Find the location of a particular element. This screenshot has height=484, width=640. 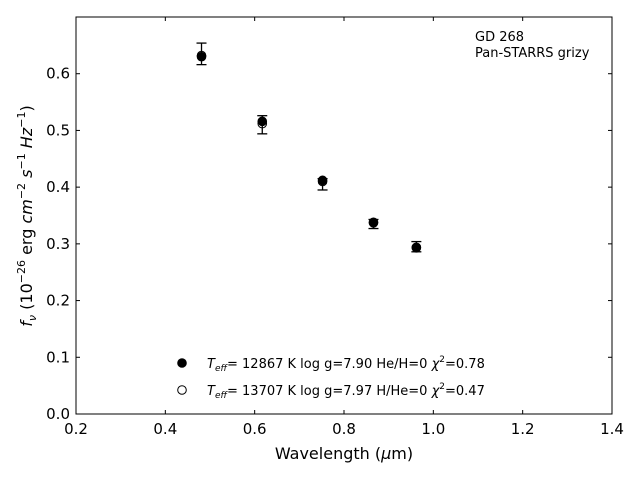

data-point-filled is located at coordinates (262, 121).